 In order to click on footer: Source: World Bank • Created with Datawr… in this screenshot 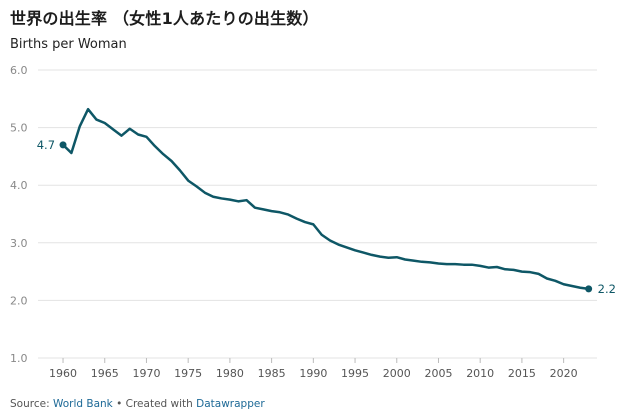, I will do `click(137, 404)`.